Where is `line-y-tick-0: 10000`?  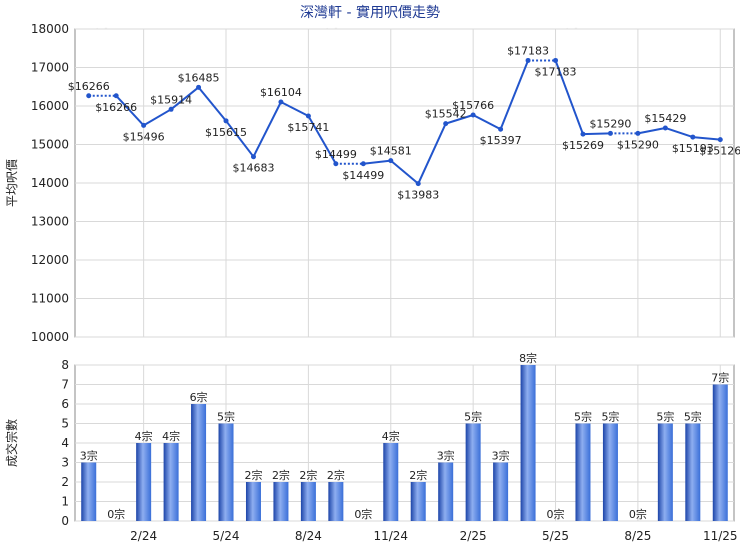 line-y-tick-0: 10000 is located at coordinates (50, 337).